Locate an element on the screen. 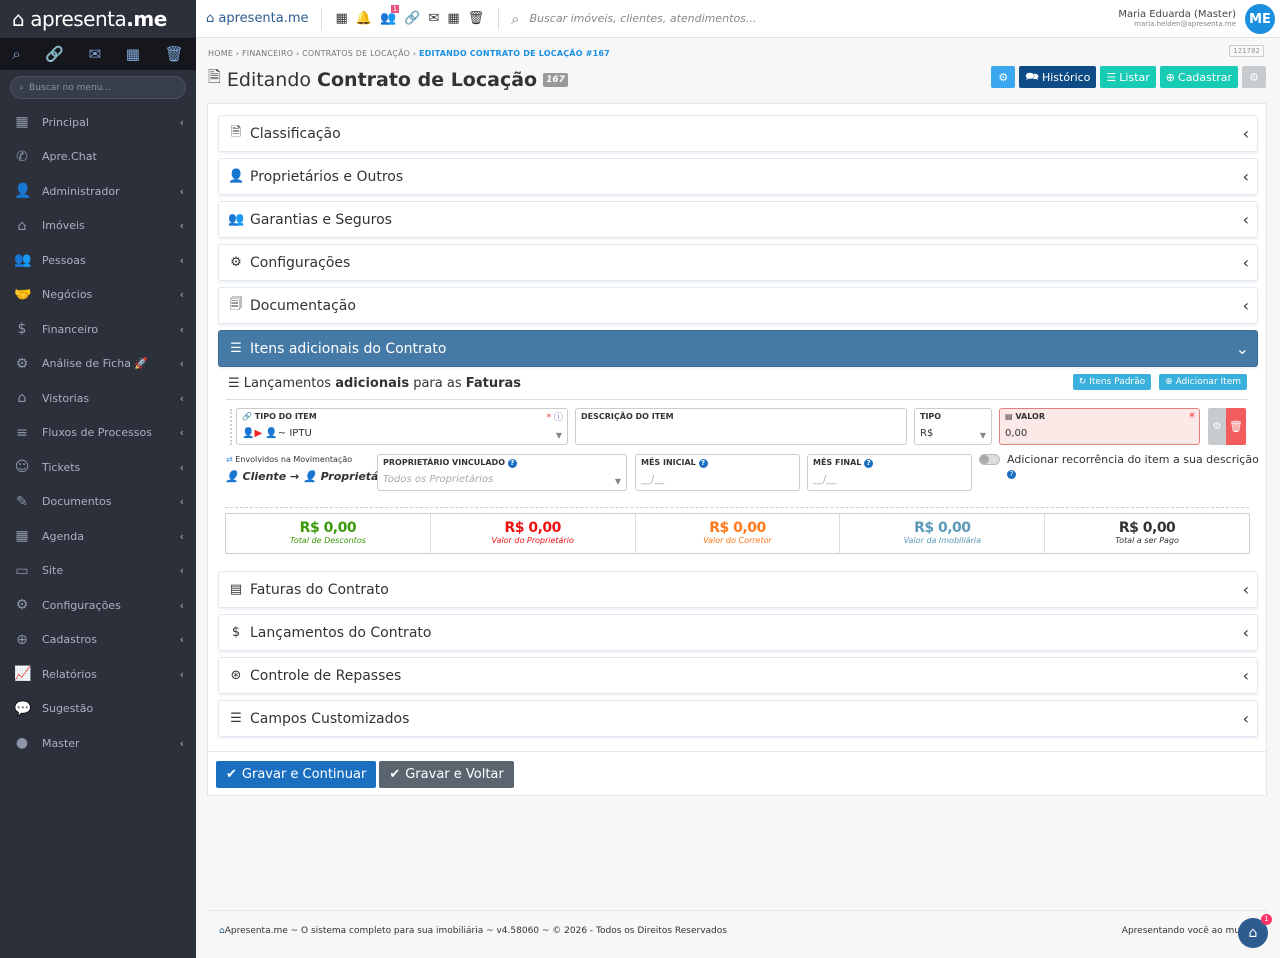 The width and height of the screenshot is (1280, 958). mes-inicial-input: MÊS INICIAL ? __/__ is located at coordinates (717, 472).